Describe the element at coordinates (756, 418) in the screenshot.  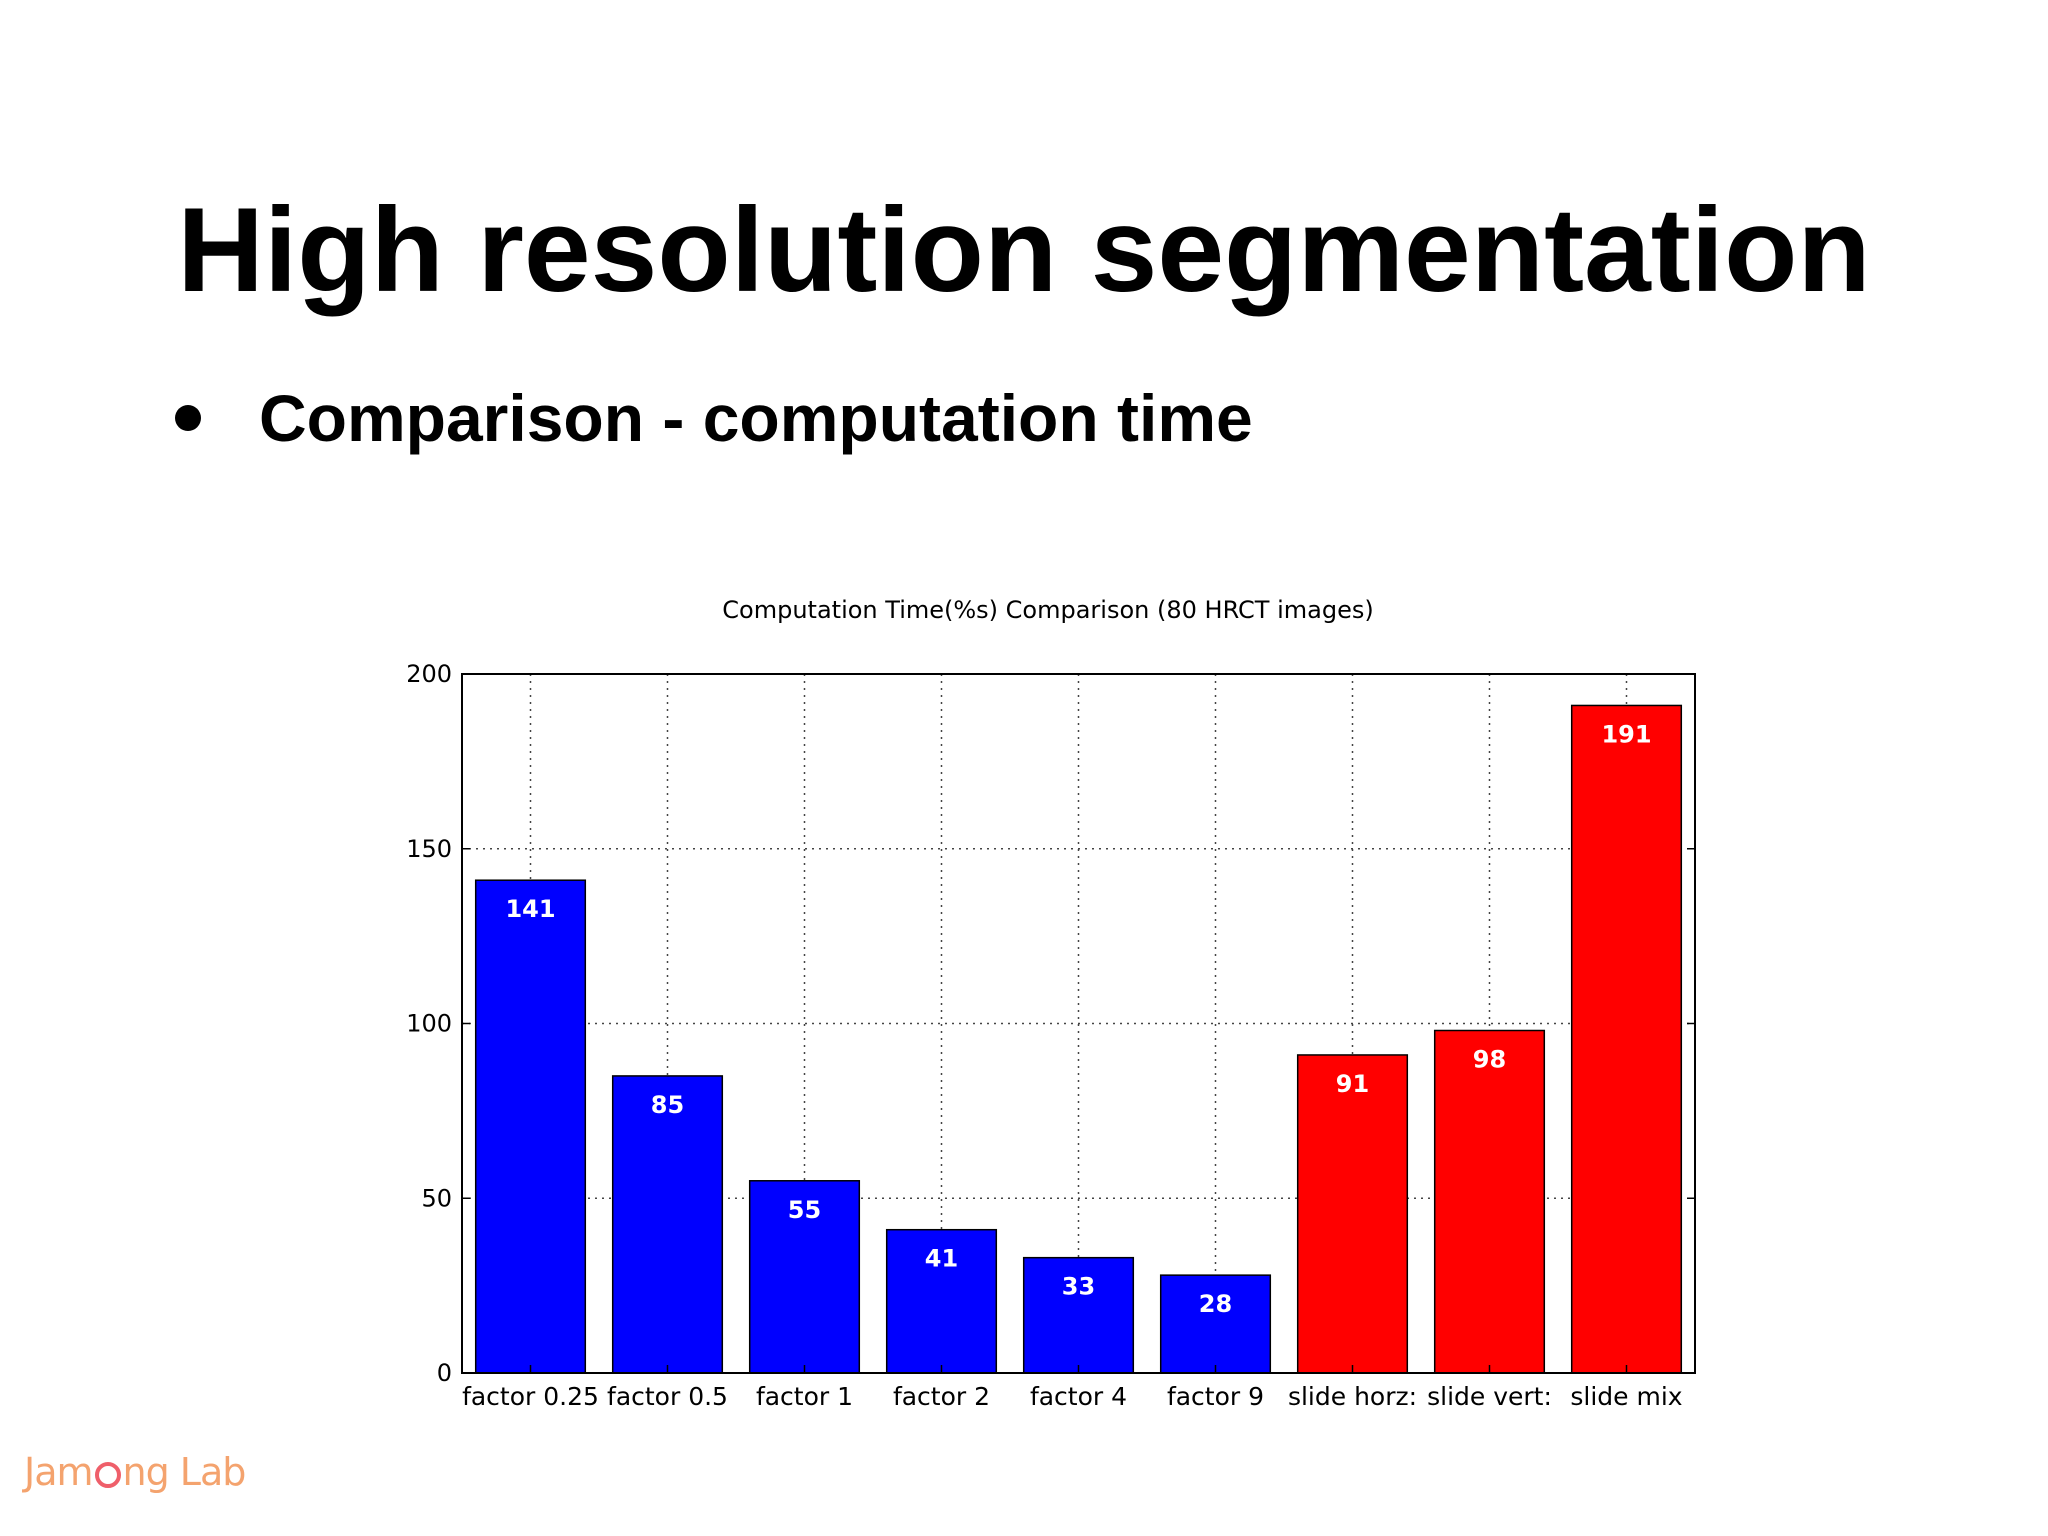
I see `bullet-text: Comparison - computation time` at that location.